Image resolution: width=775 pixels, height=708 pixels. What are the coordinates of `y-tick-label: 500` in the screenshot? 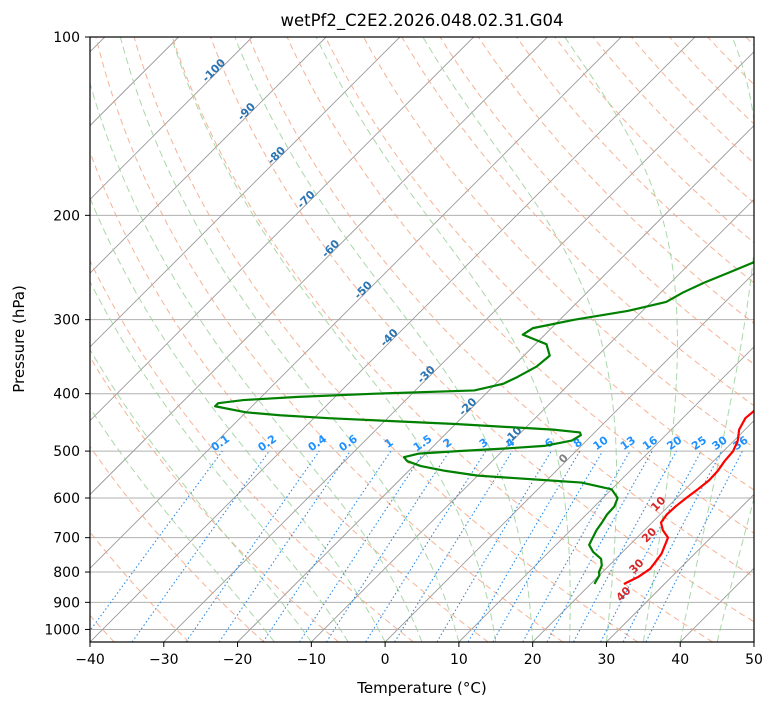 It's located at (66, 452).